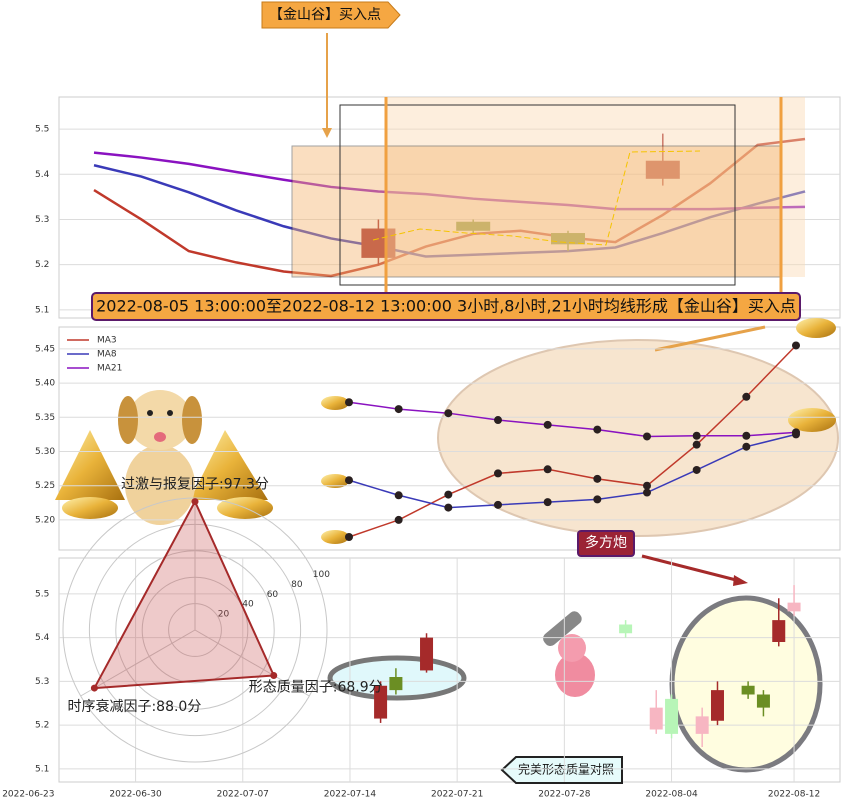 This screenshot has width=847, height=805. What do you see at coordinates (160, 437) in the screenshot?
I see `dog-tongue` at bounding box center [160, 437].